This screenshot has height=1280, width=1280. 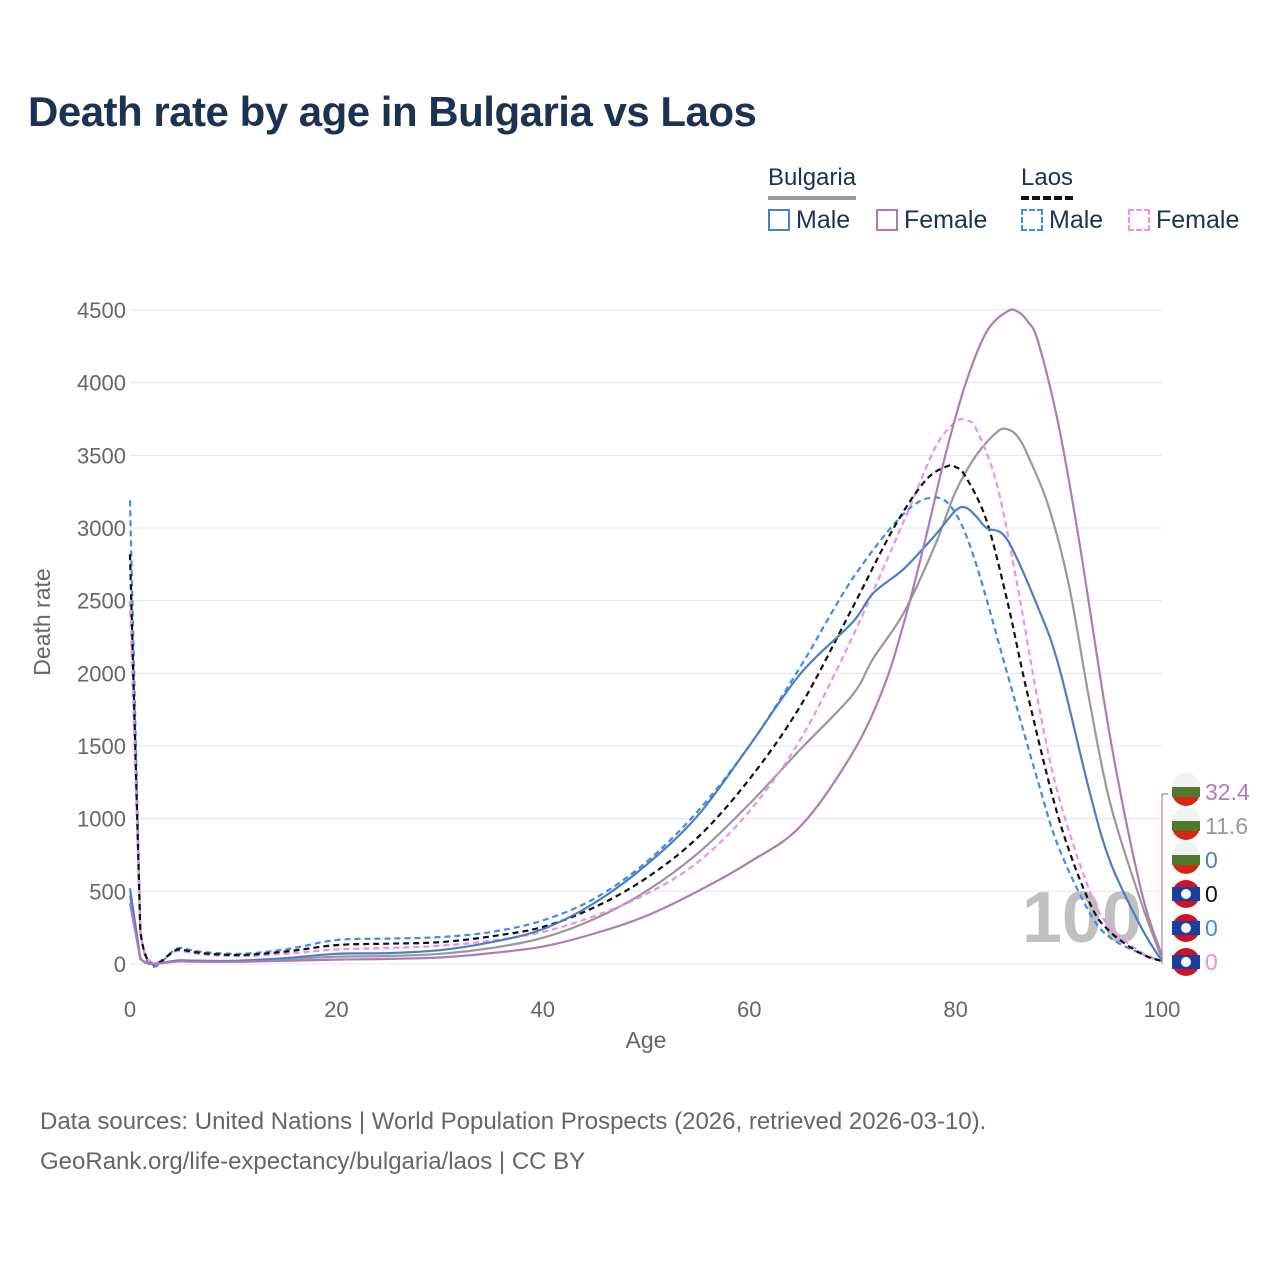 I want to click on y-tick-label: 500, so click(x=107, y=891).